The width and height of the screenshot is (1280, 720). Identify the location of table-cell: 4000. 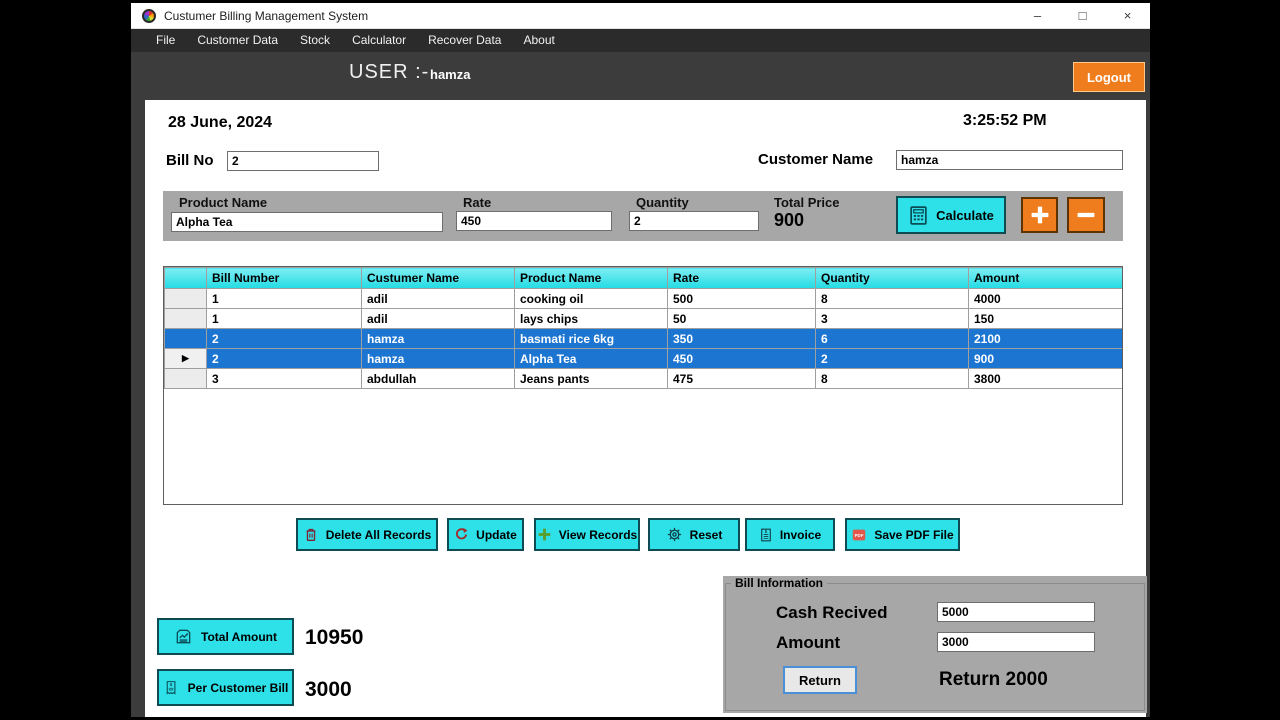
(1045, 298).